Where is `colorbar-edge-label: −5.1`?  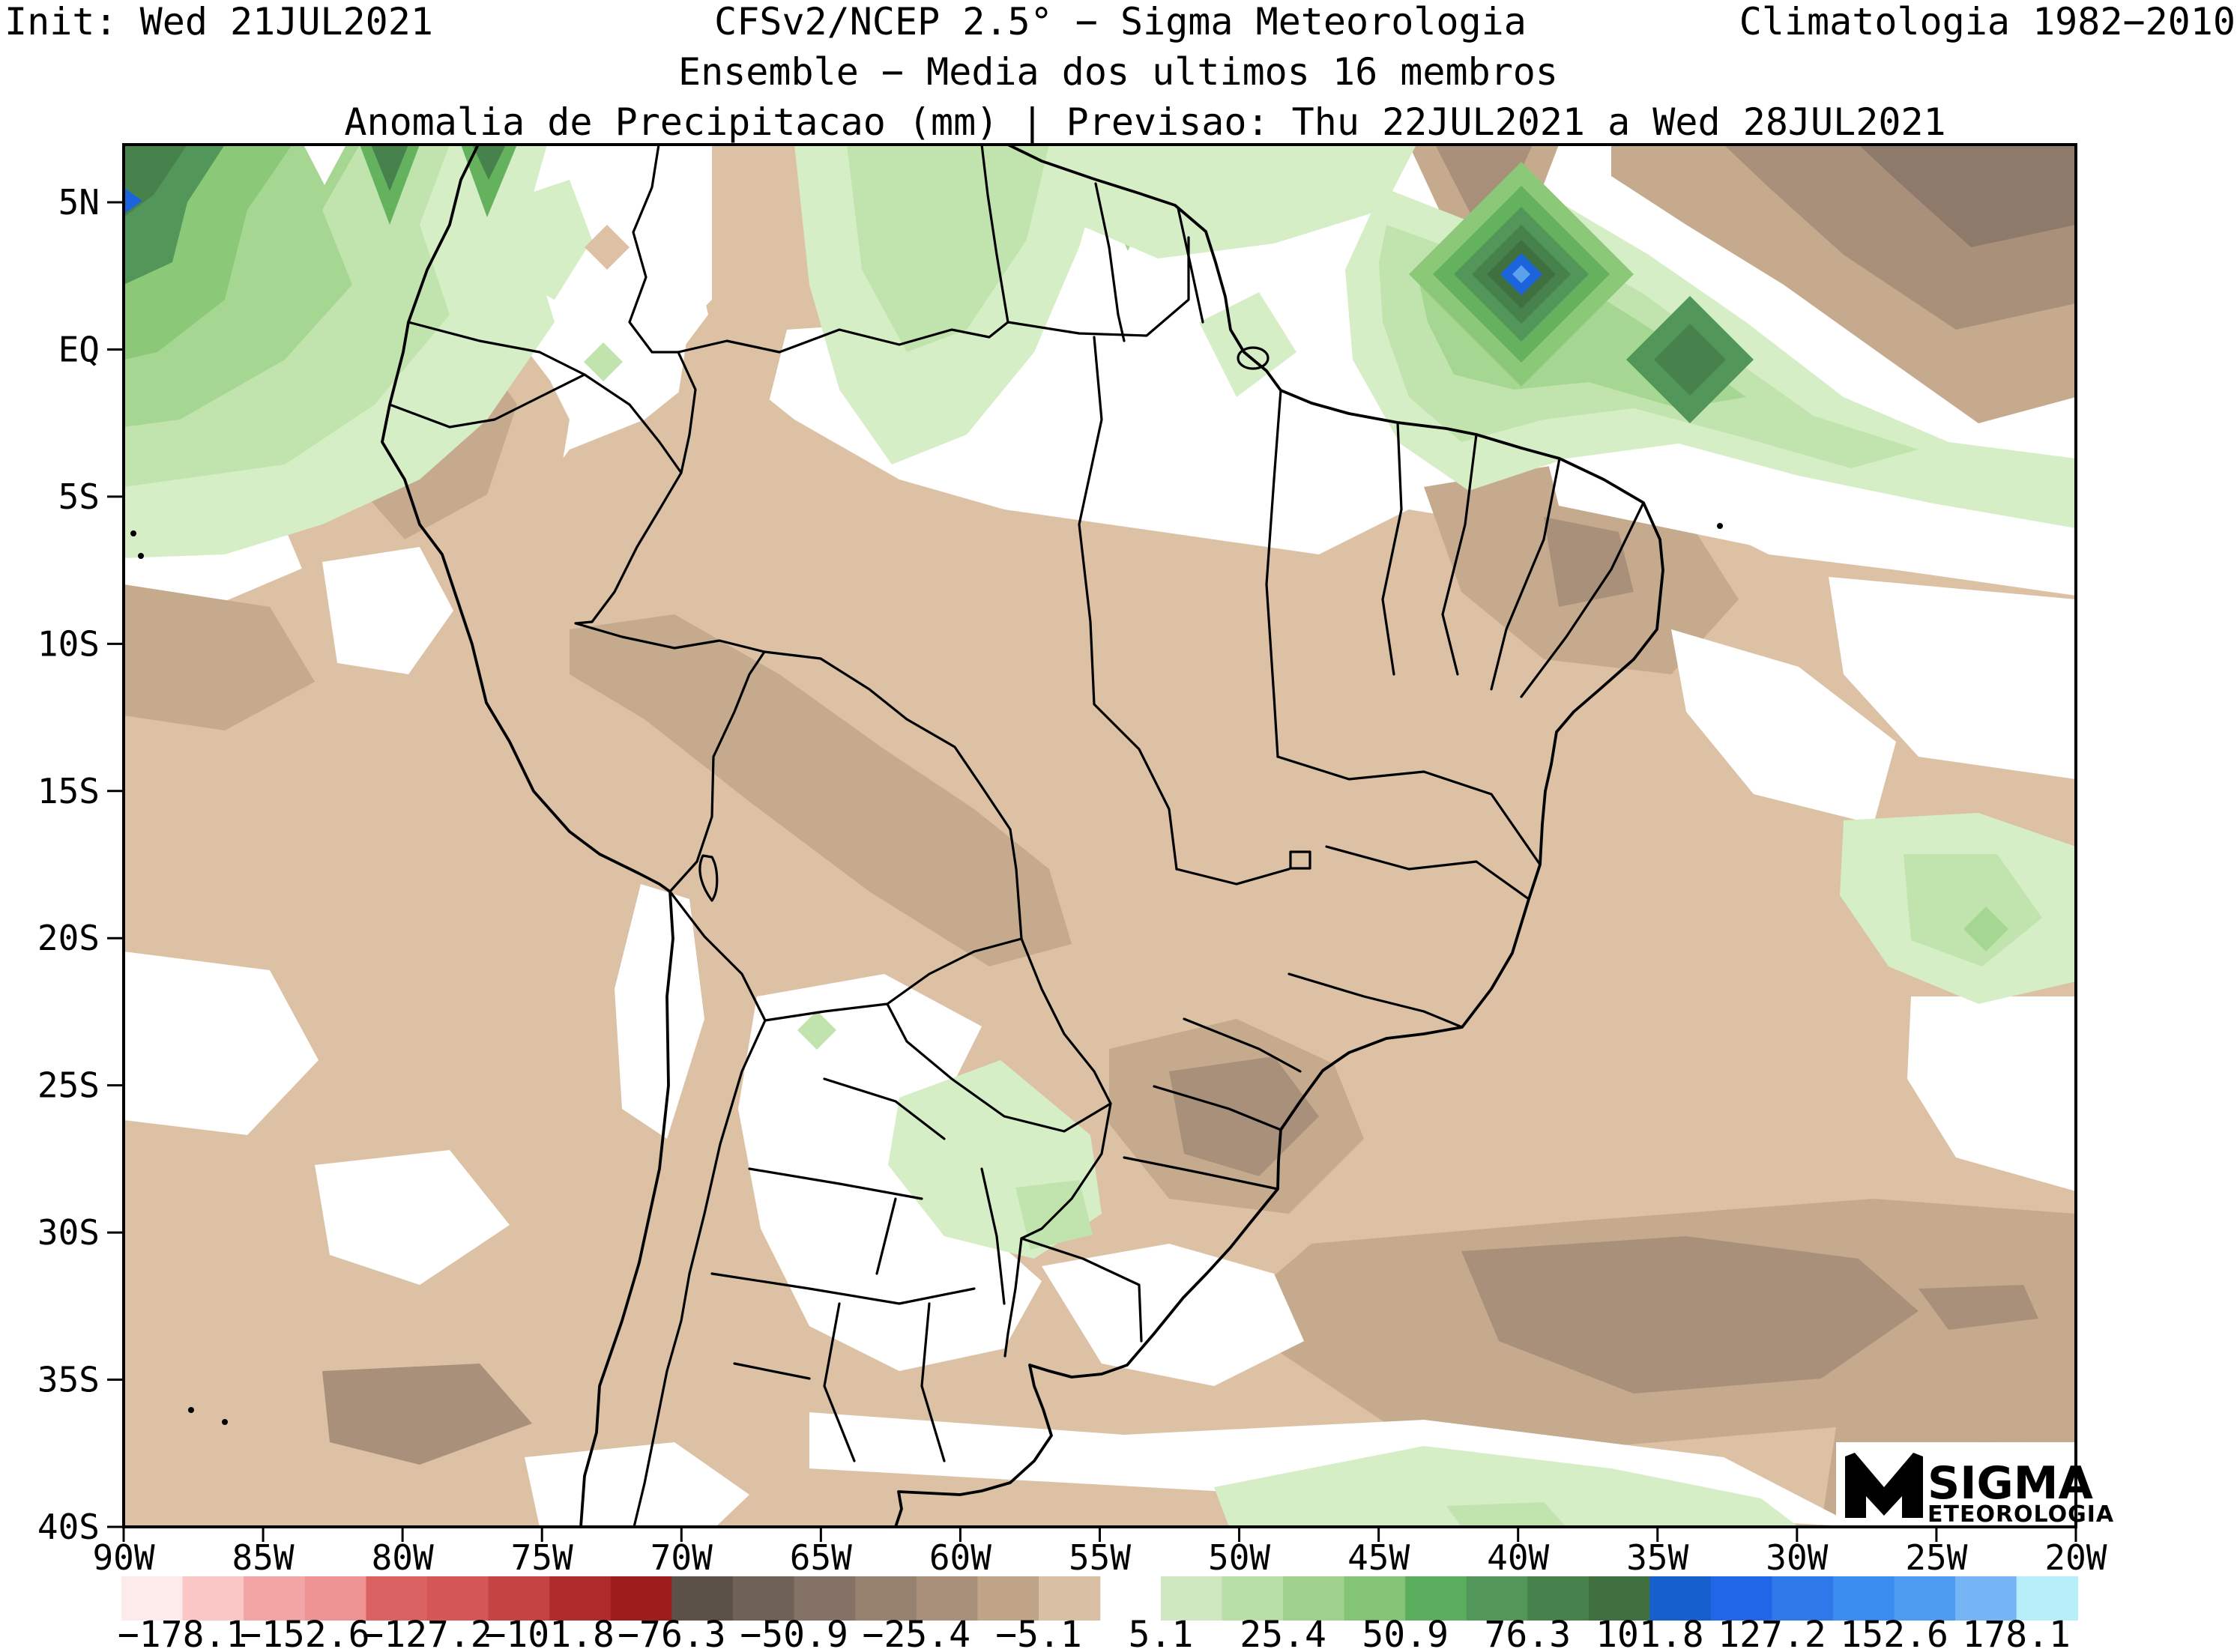 colorbar-edge-label: −5.1 is located at coordinates (1039, 1633).